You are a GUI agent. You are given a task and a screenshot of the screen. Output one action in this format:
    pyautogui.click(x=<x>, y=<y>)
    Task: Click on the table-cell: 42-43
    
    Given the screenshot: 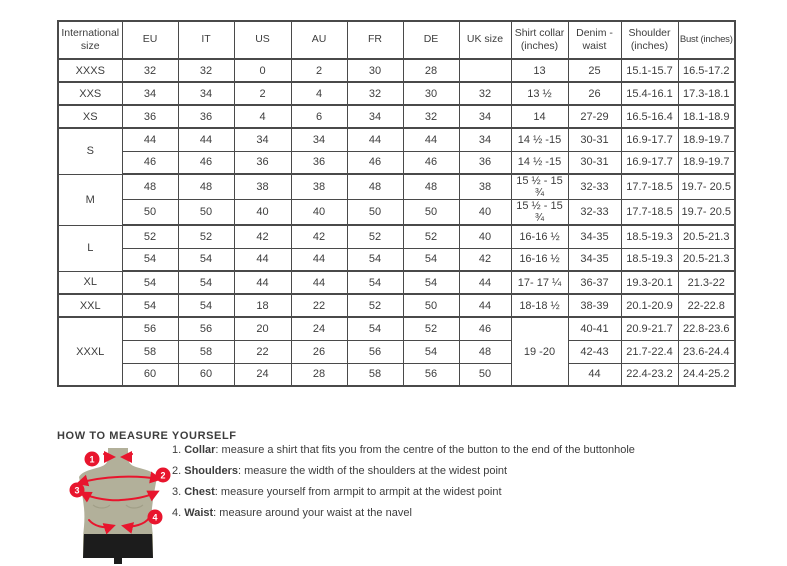 What is the action you would take?
    pyautogui.click(x=594, y=351)
    